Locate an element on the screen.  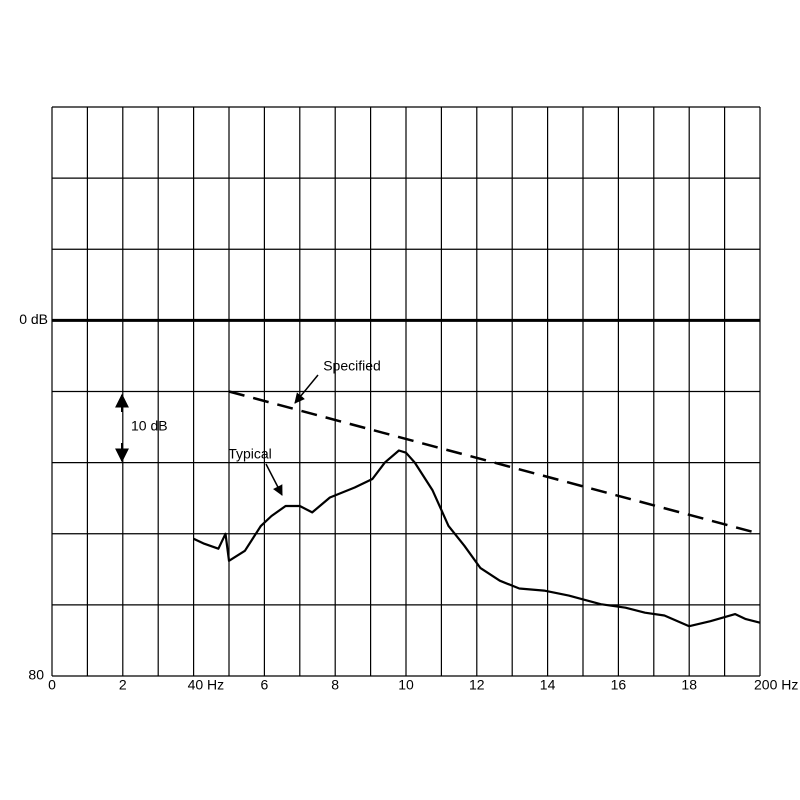
x-tick-label: 12 is located at coordinates (477, 685).